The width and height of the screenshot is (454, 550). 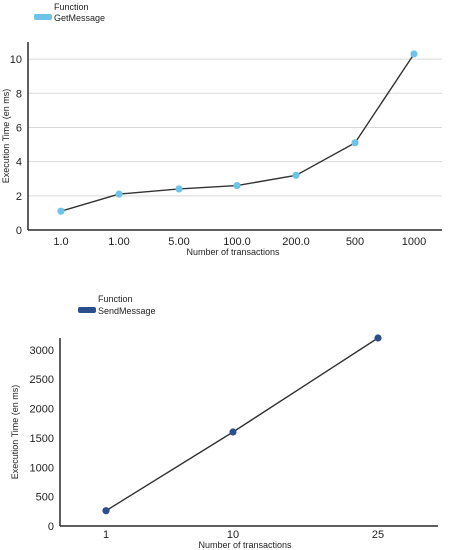 I want to click on legend-entry-sendmessage: SendMessage, so click(x=127, y=311).